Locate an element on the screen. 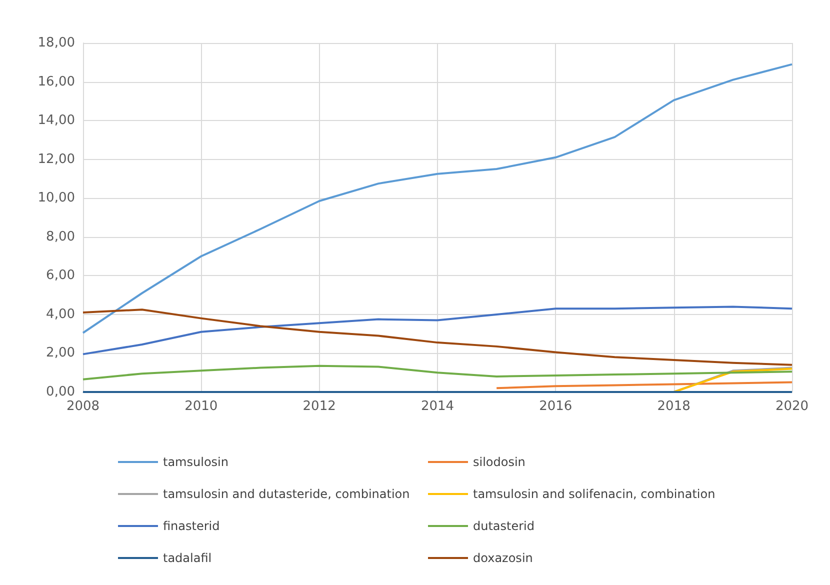 The width and height of the screenshot is (830, 585). x-tick-label: 2008 is located at coordinates (83, 406).